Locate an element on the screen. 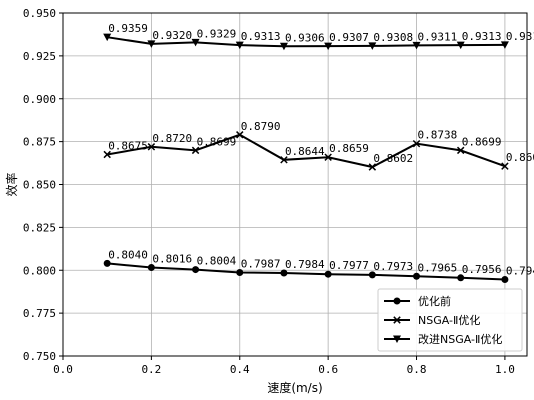  series-1-data-label: 0.8738 is located at coordinates (438, 135).